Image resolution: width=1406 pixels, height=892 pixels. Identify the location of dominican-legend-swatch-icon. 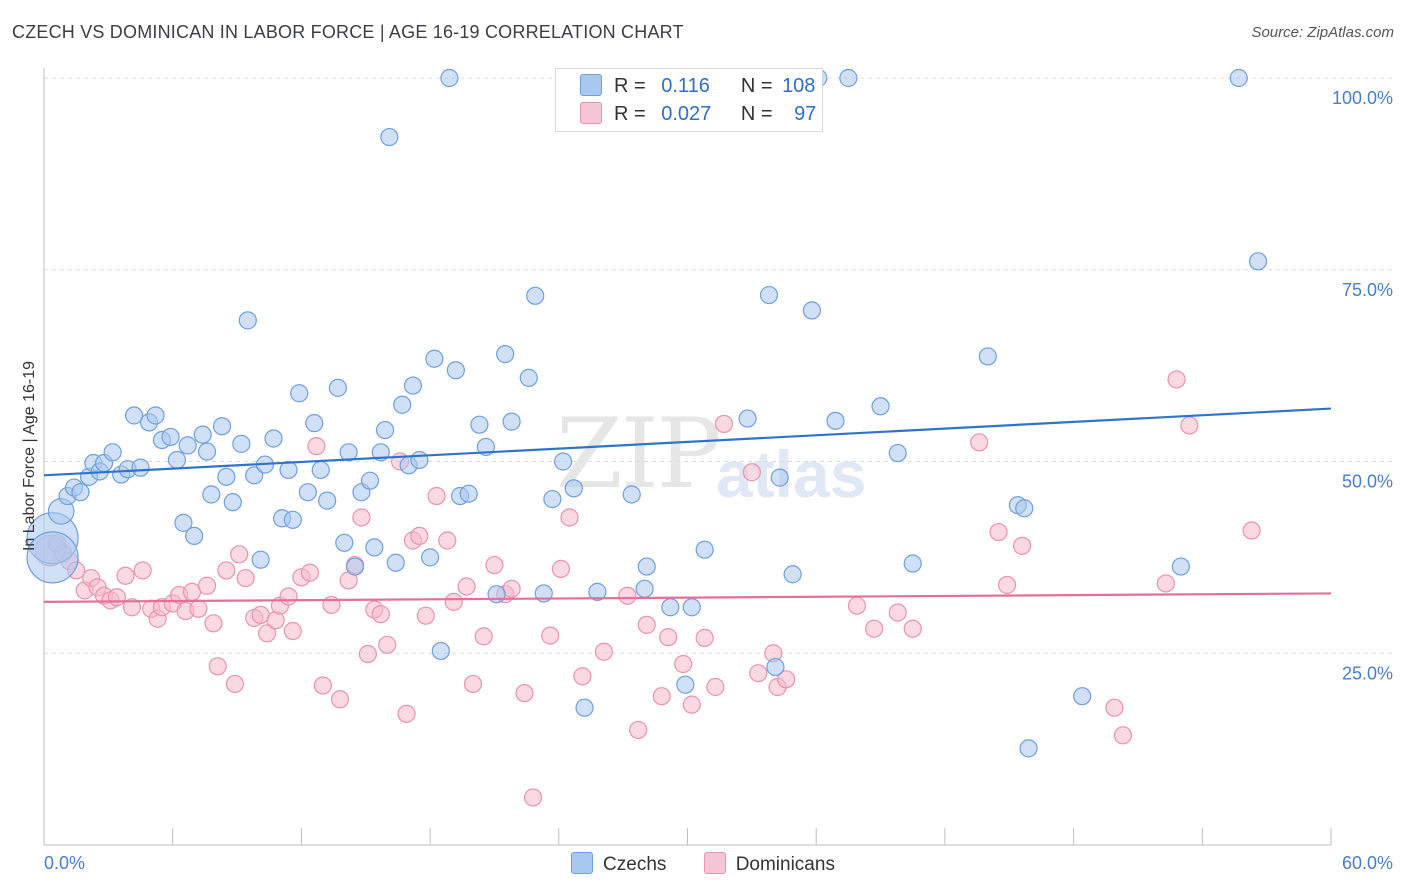
(714, 863).